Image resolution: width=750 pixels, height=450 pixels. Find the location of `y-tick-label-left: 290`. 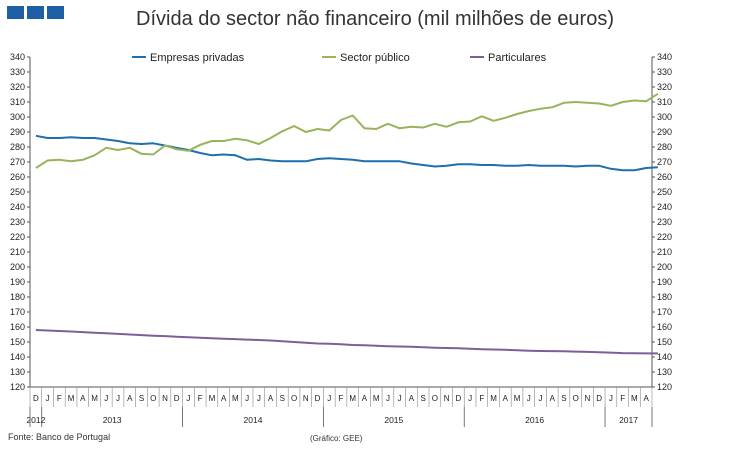

y-tick-label-left: 290 is located at coordinates (17, 132).